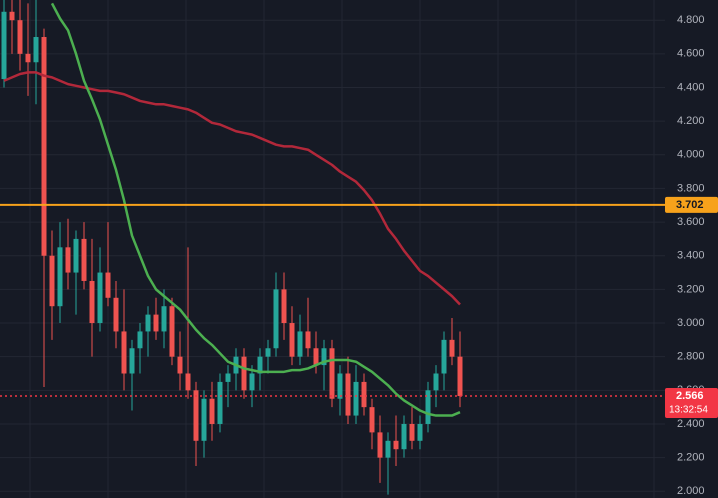  Describe the element at coordinates (691, 323) in the screenshot. I see `y-tick-label: 3.000` at that location.